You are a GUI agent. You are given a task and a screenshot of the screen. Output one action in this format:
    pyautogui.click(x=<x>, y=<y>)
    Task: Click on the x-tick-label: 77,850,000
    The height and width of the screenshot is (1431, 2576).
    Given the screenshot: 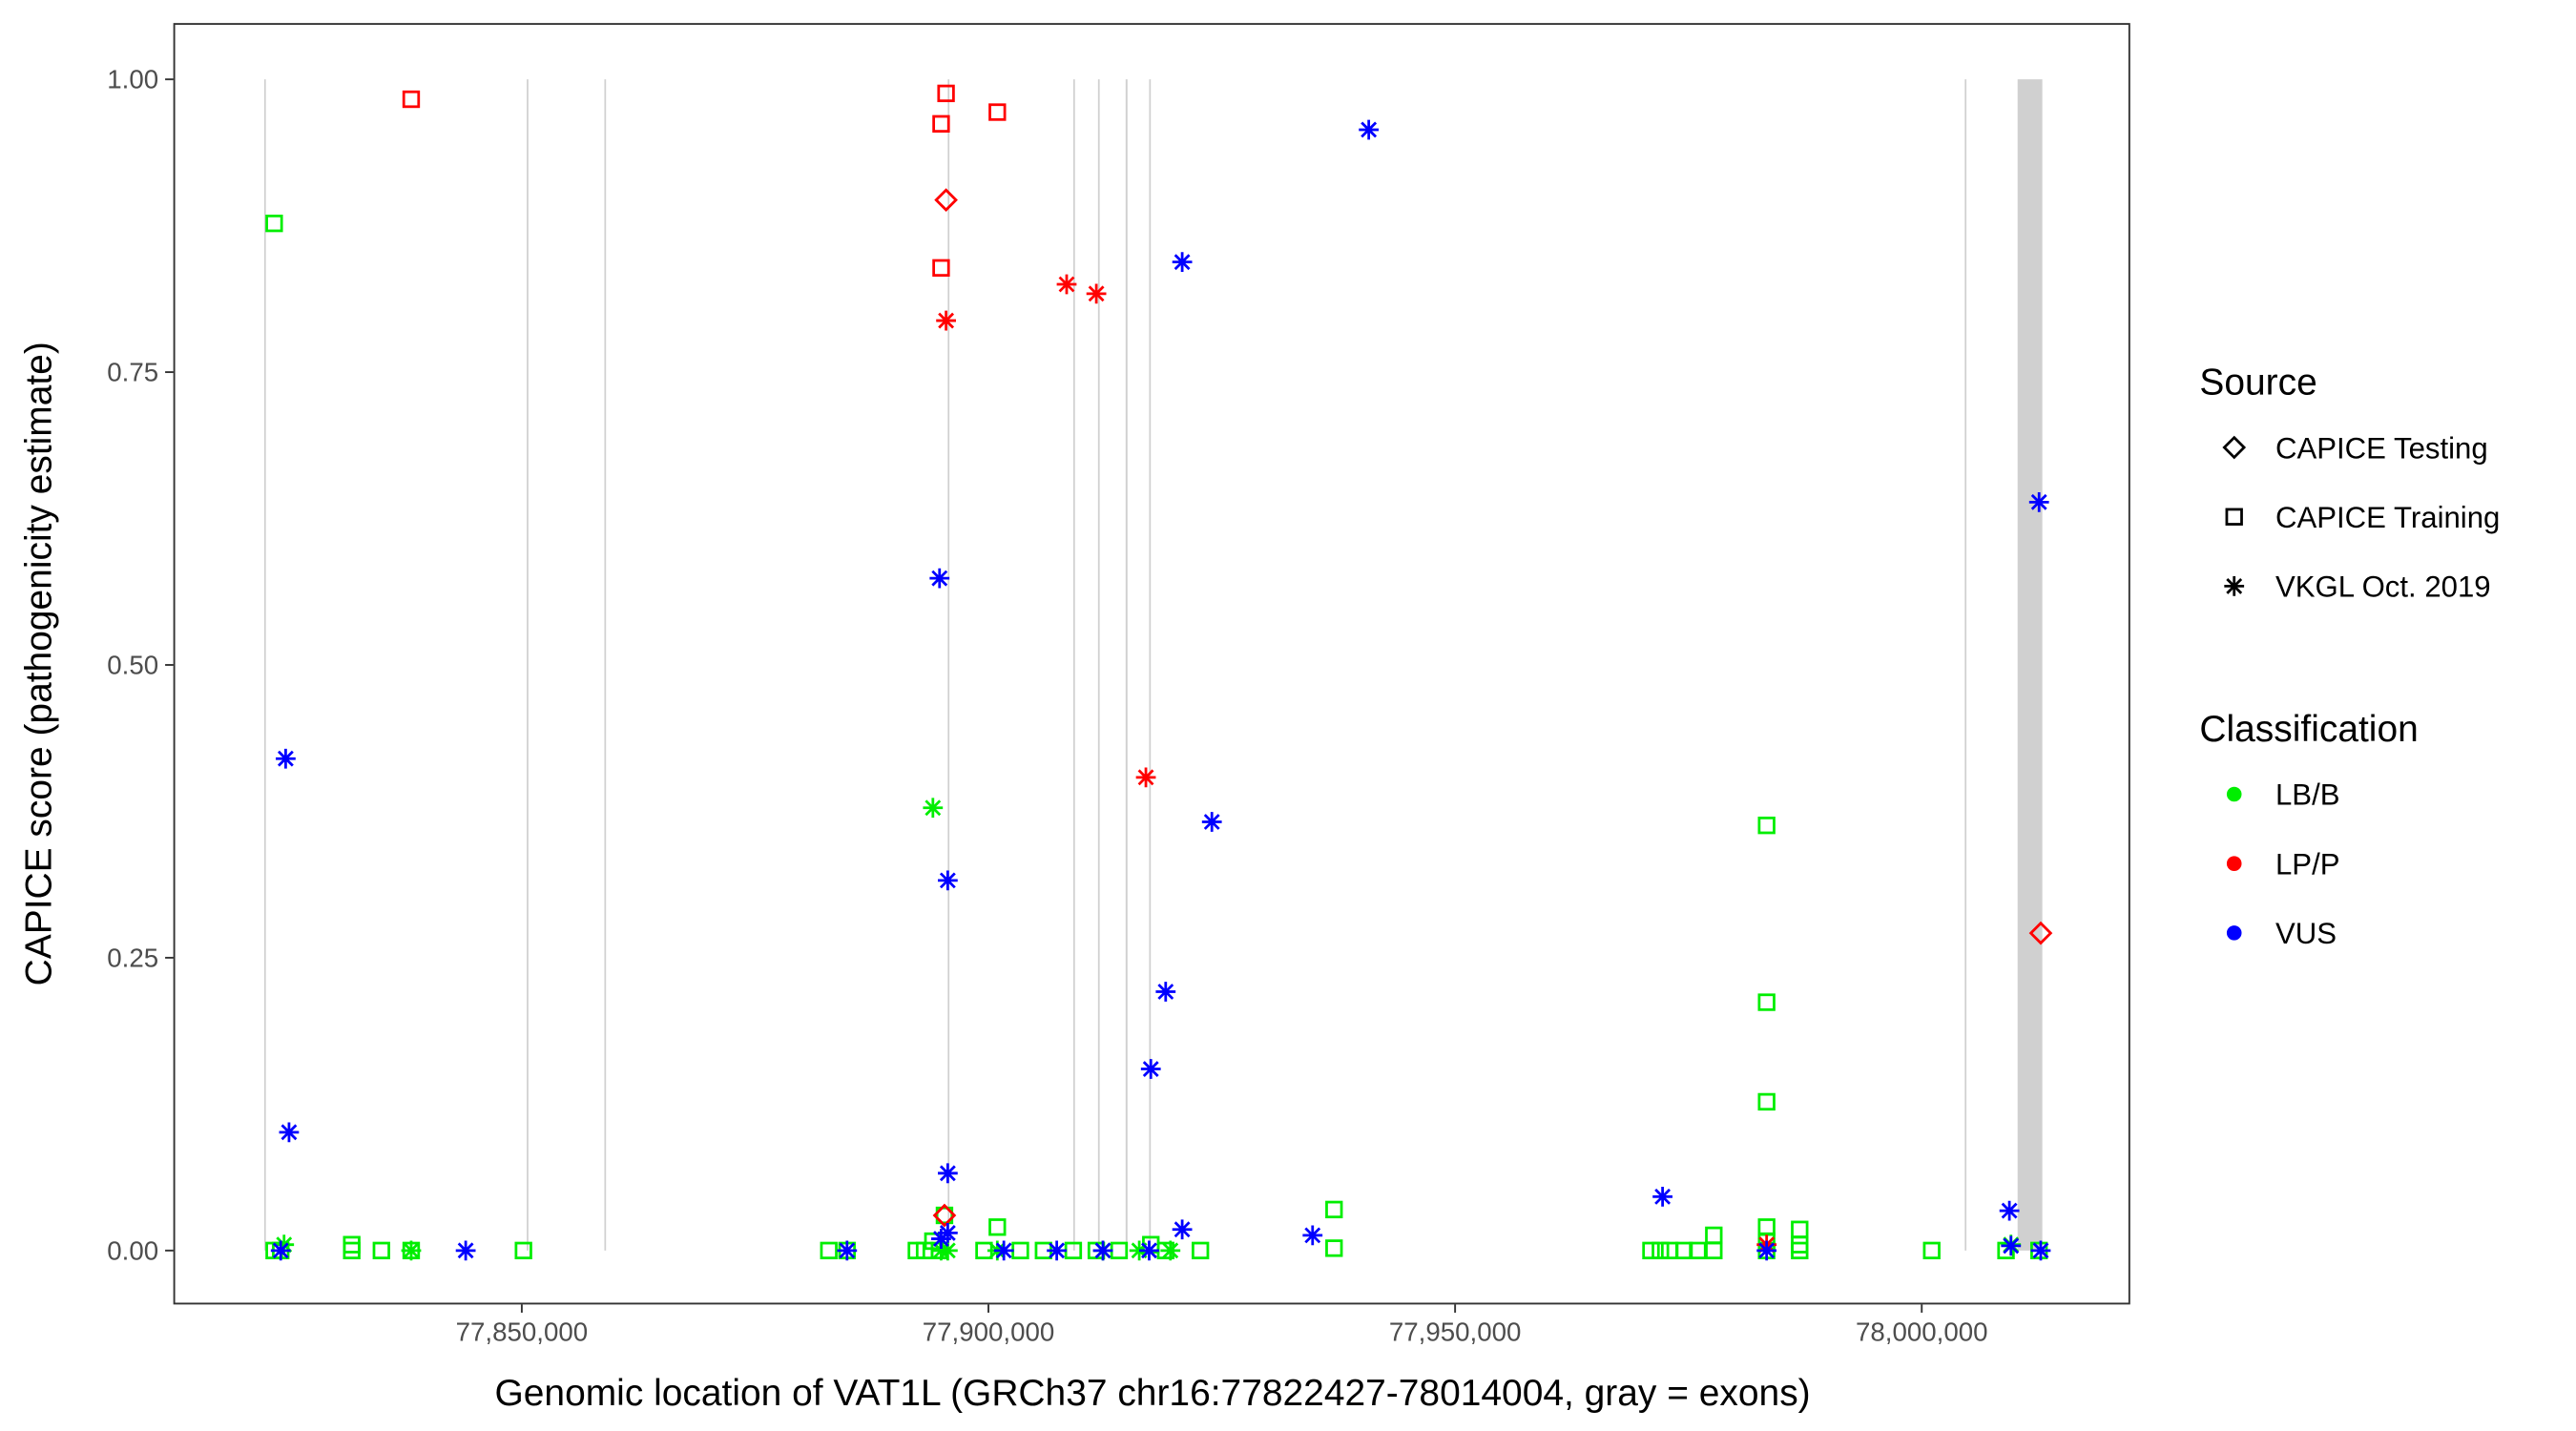 What is the action you would take?
    pyautogui.click(x=522, y=1331)
    